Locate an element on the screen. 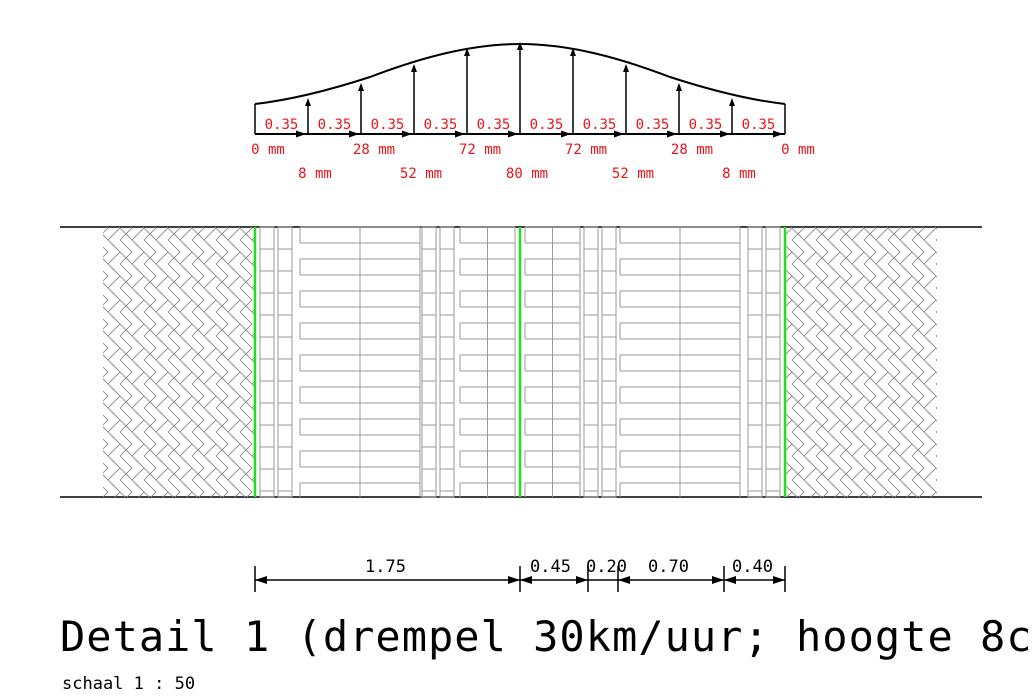 The image size is (1034, 700). dim-label-2: 0.45 is located at coordinates (550, 567).